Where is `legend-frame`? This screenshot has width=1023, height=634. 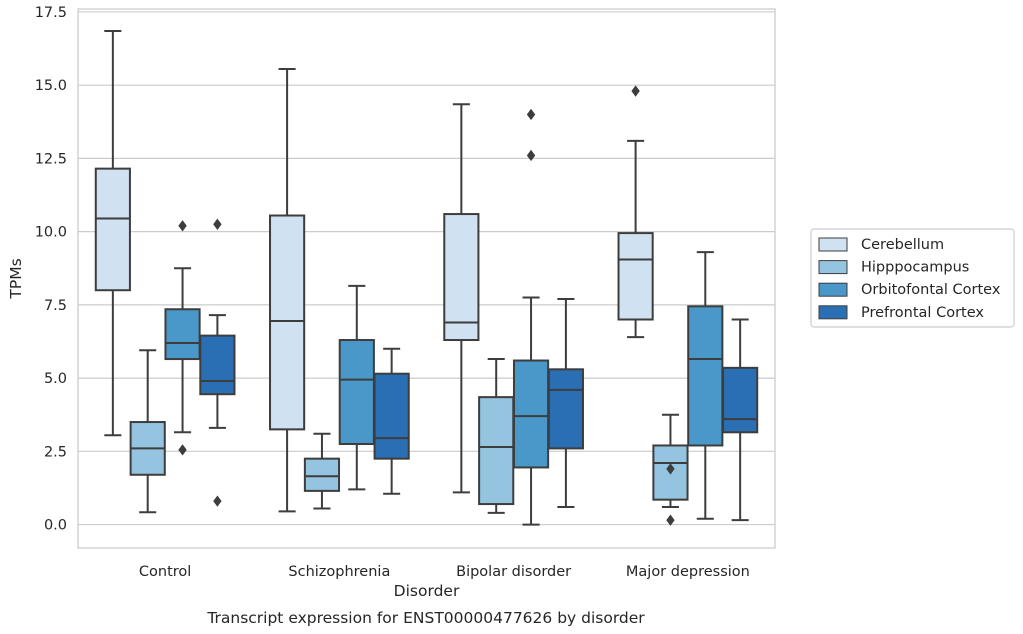 legend-frame is located at coordinates (912, 278).